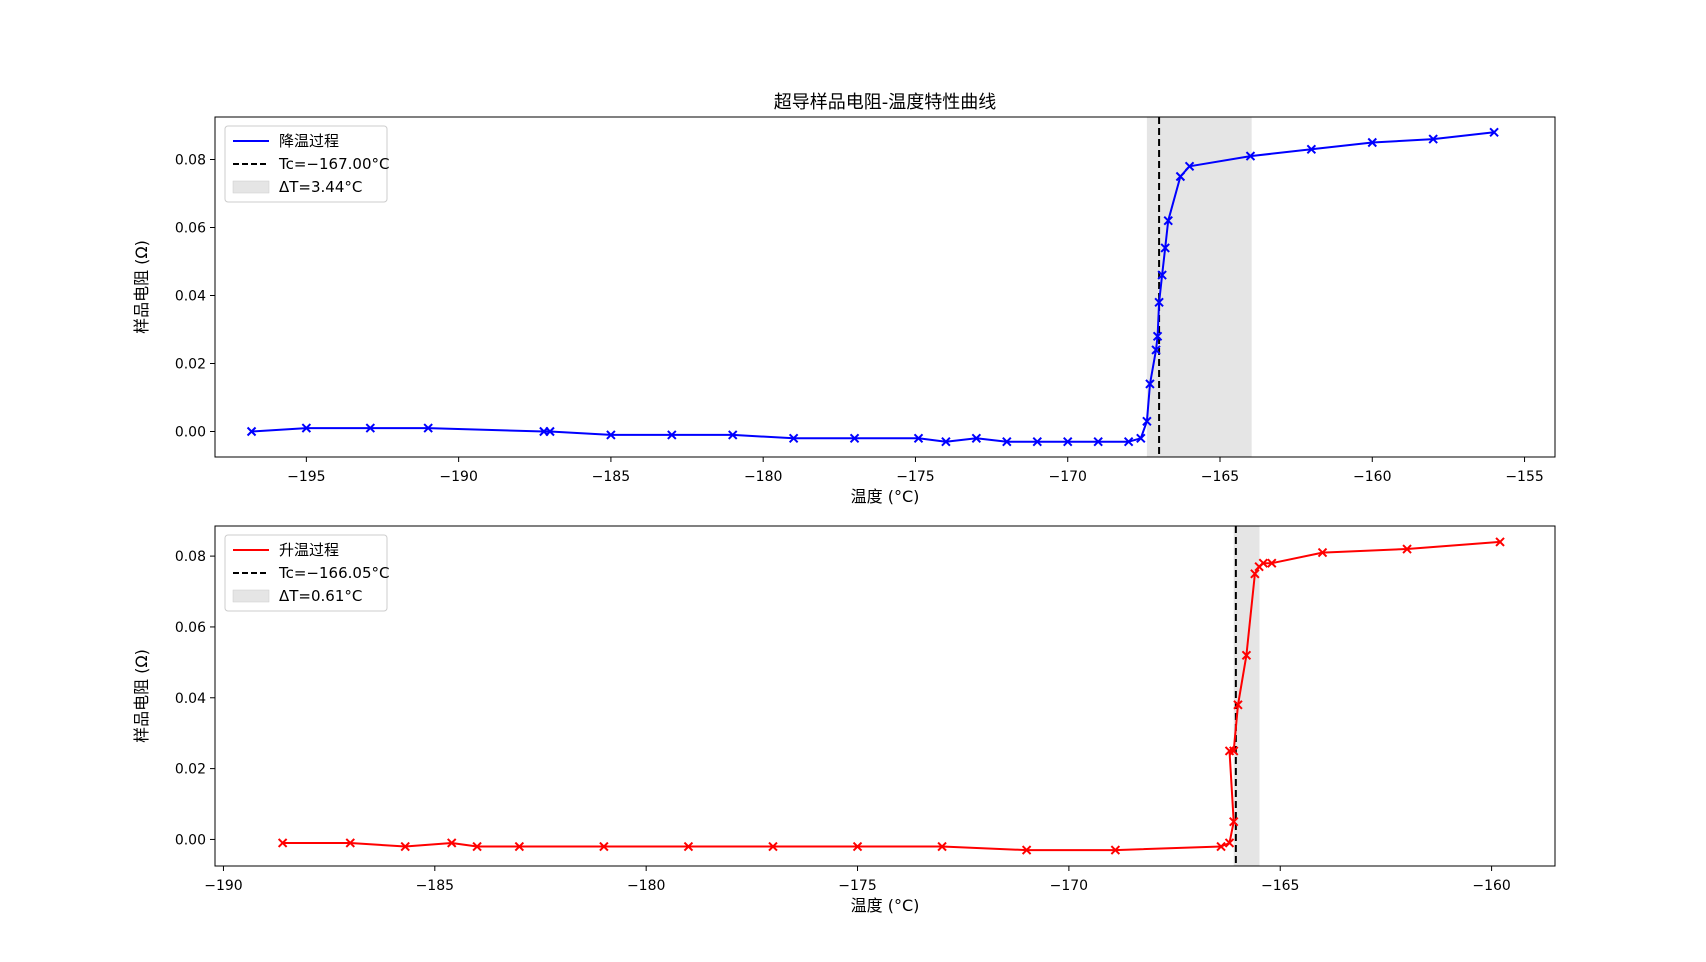 The width and height of the screenshot is (1706, 962). What do you see at coordinates (309, 550) in the screenshot?
I see `legend-label: 升温过程` at bounding box center [309, 550].